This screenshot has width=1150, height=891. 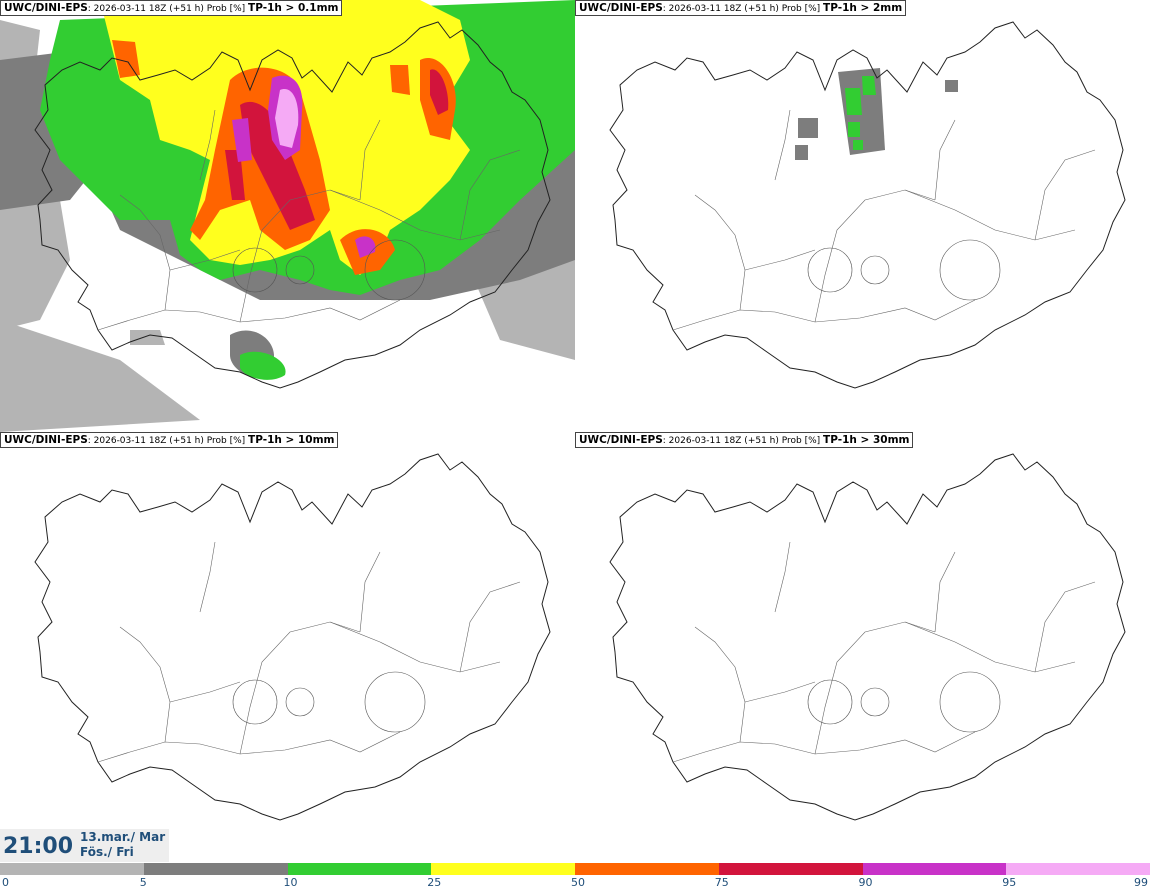 I want to click on colorbar-tick-label: 90, so click(x=865, y=882).